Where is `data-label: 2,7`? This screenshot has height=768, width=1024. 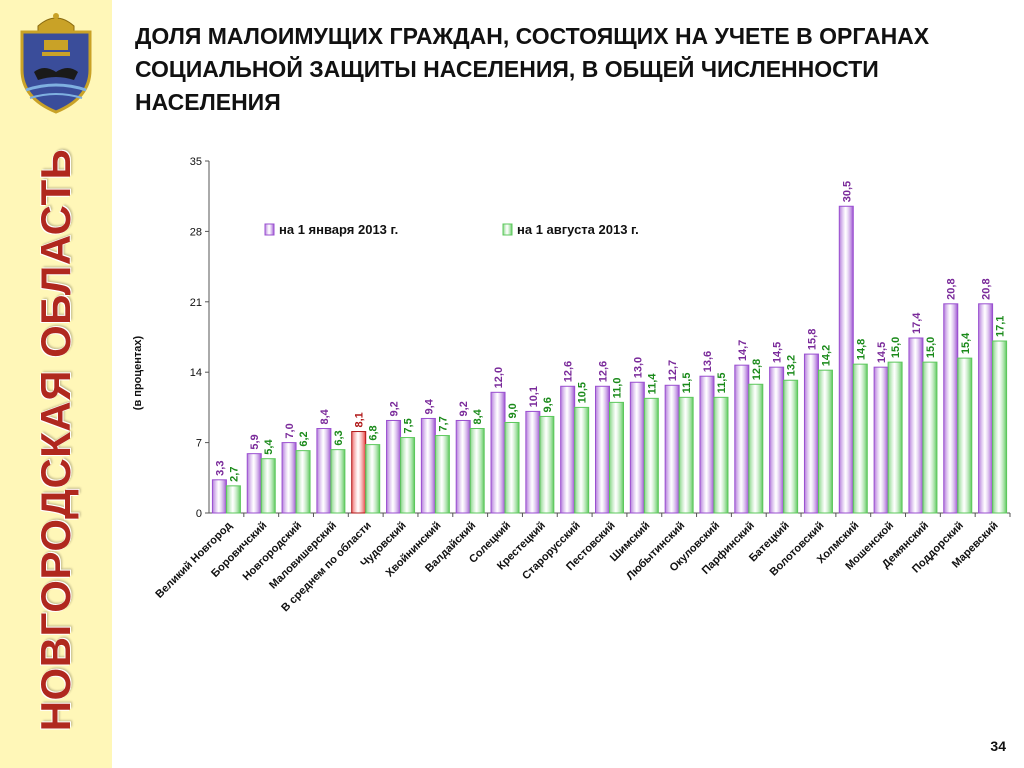
data-label: 2,7 is located at coordinates (234, 474).